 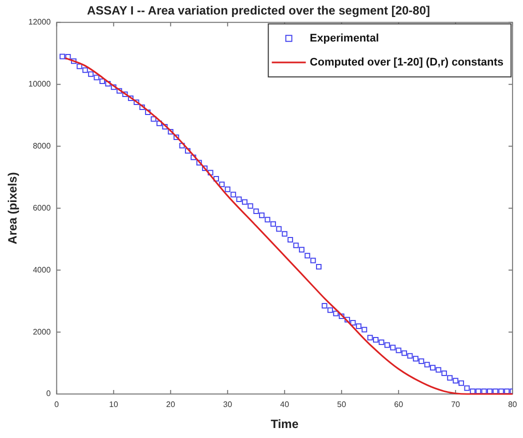 What do you see at coordinates (407, 62) in the screenshot?
I see `legend-label: Computed over [1-20] (D,r) constants` at bounding box center [407, 62].